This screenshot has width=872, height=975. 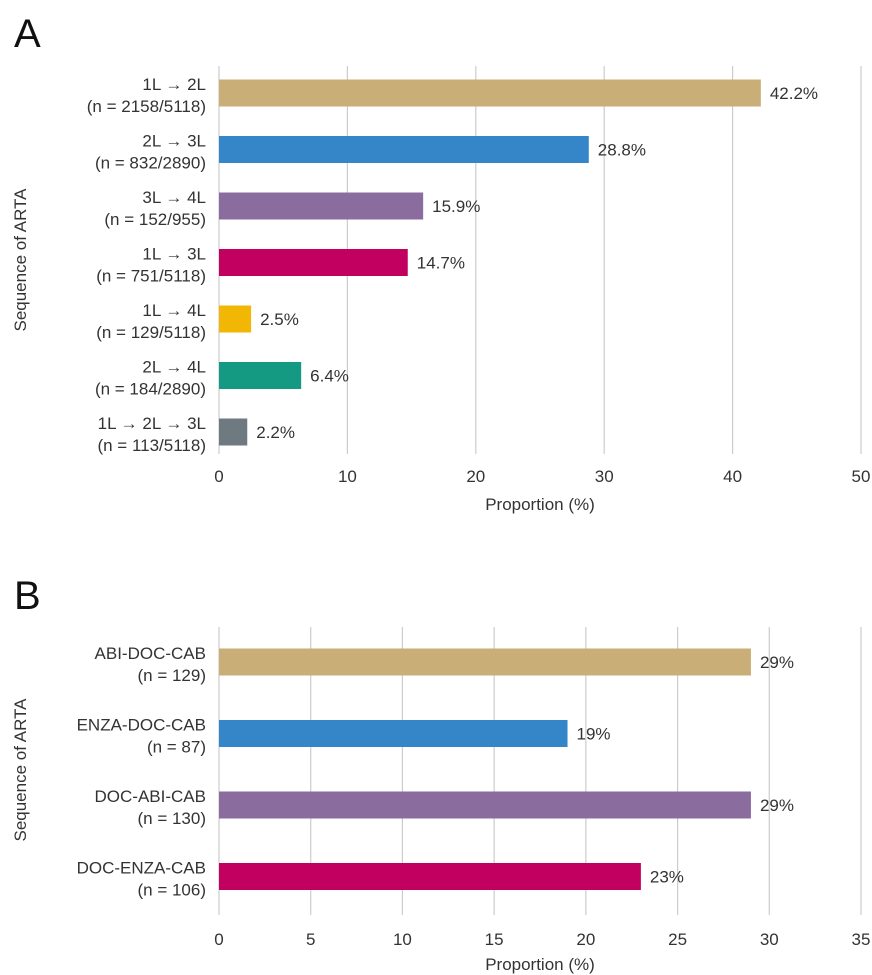 What do you see at coordinates (150, 163) in the screenshot?
I see `chart-a-category-count-label: (n = 832/2890)` at bounding box center [150, 163].